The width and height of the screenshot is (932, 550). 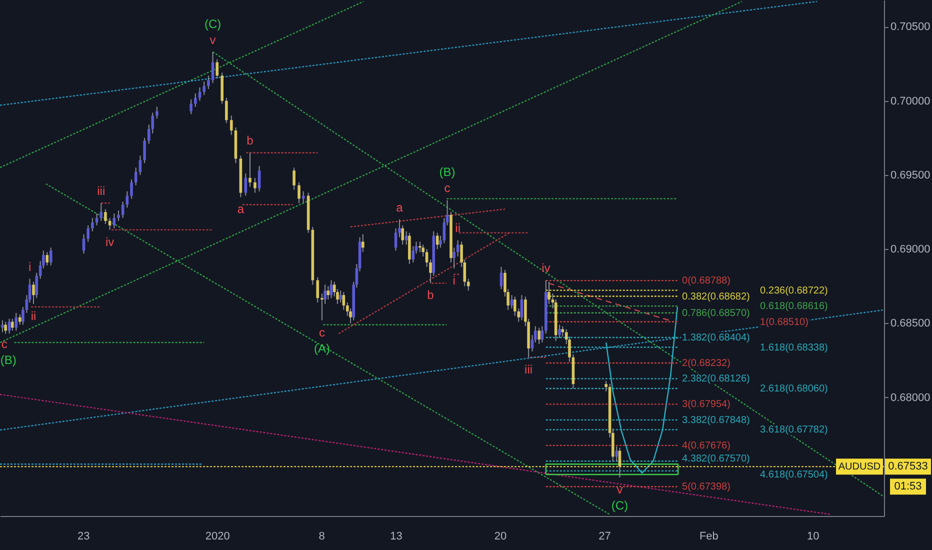 I want to click on text: 0.618(0.68616), so click(x=794, y=306).